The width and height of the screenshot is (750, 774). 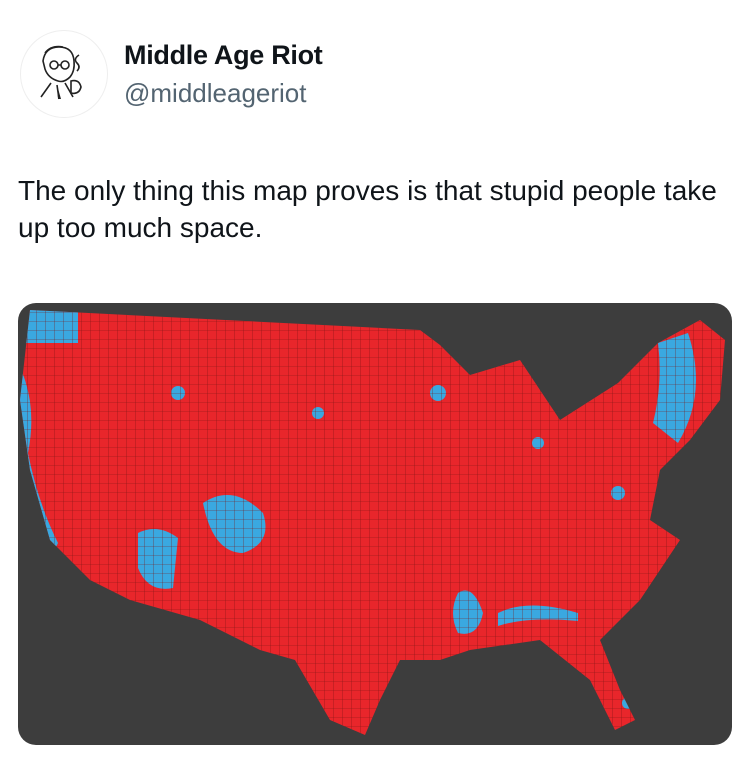 I want to click on user-handle: @middleageriot, so click(x=215, y=93).